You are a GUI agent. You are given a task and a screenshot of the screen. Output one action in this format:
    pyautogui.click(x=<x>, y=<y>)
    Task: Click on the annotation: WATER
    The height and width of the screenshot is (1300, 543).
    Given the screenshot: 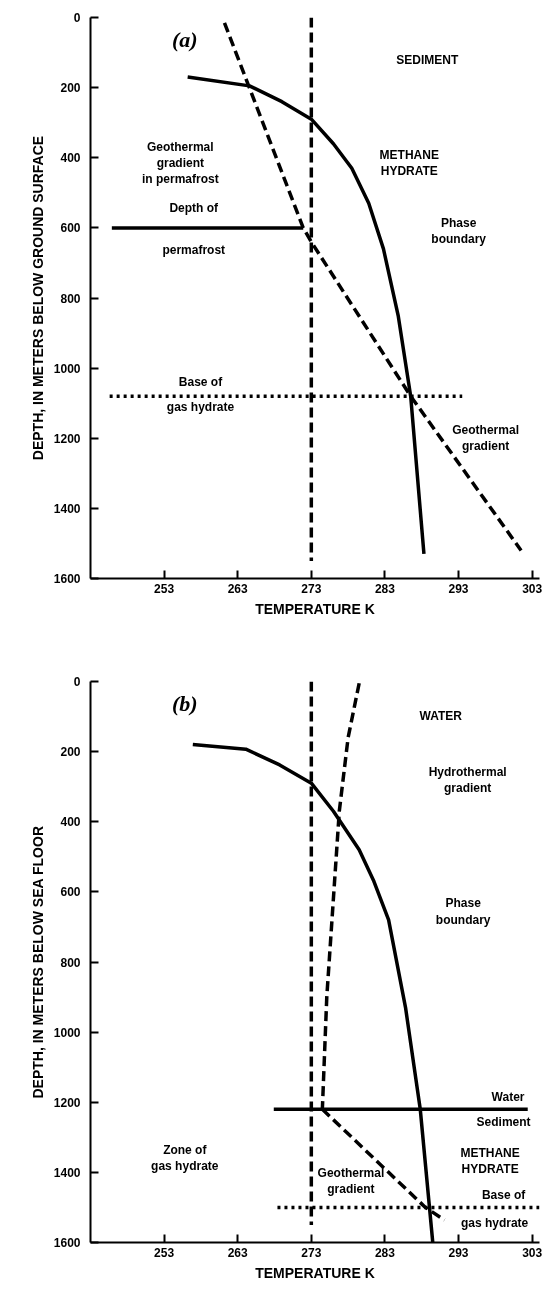 What is the action you would take?
    pyautogui.click(x=441, y=716)
    